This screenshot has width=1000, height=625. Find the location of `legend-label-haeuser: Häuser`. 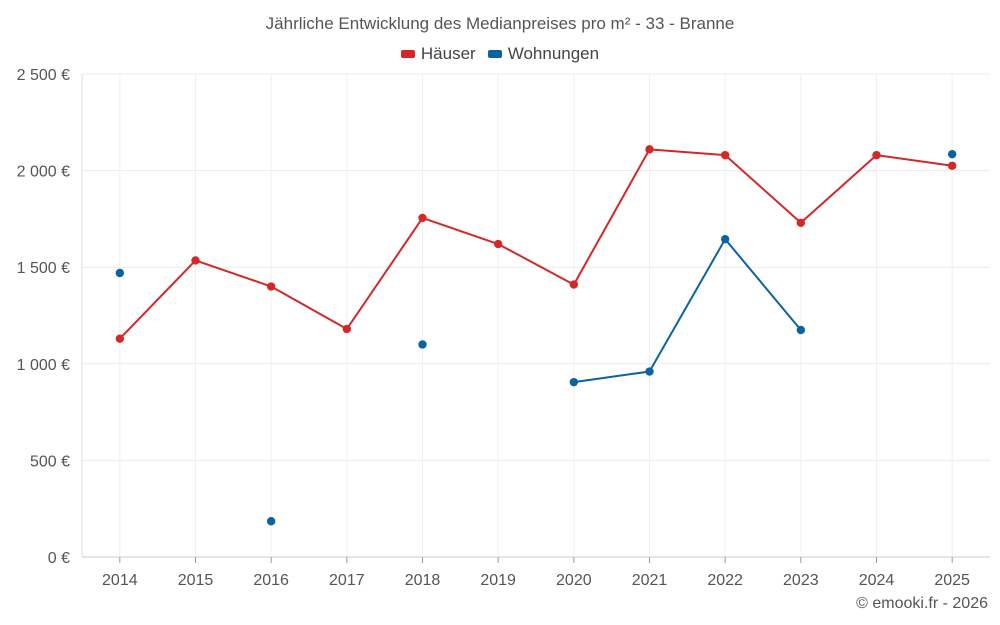

legend-label-haeuser: Häuser is located at coordinates (448, 53).